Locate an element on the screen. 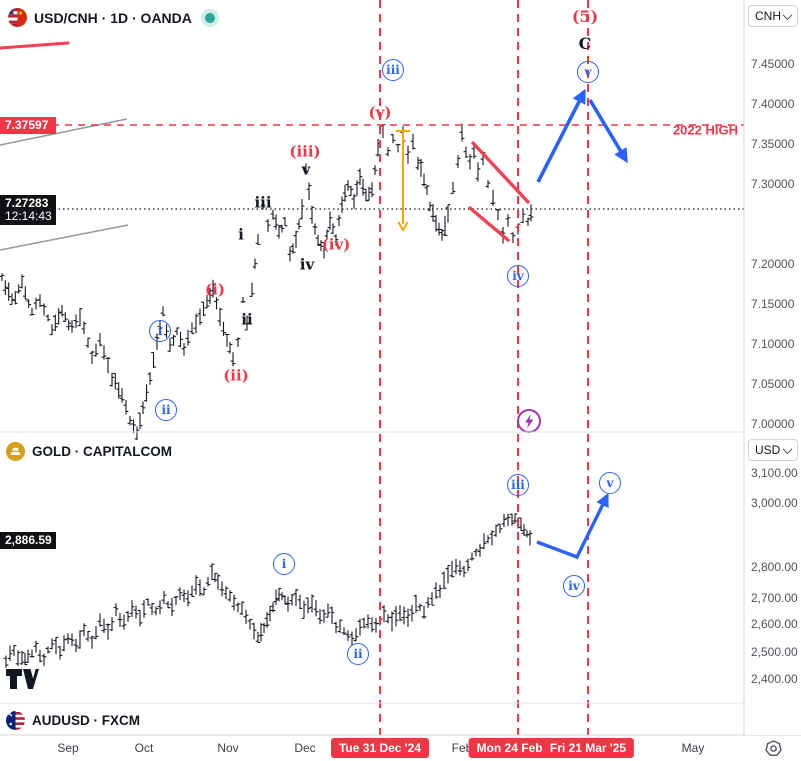 This screenshot has height=761, width=801. wave-label: (iv) is located at coordinates (336, 244).